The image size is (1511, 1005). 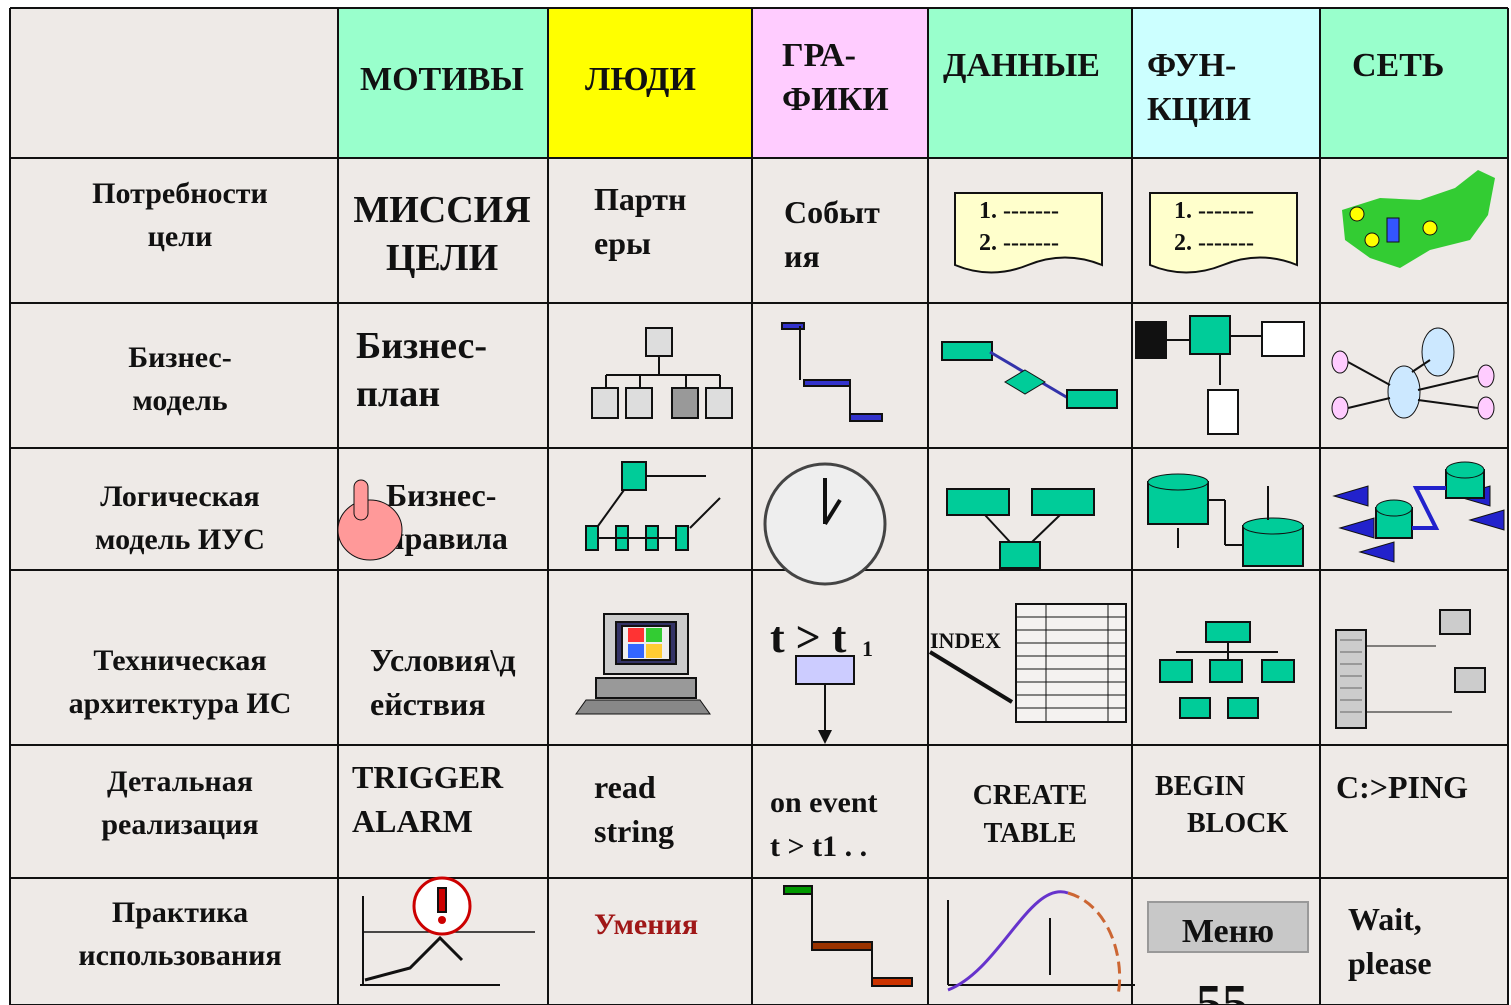 What do you see at coordinates (1030, 795) in the screenshot?
I see `cell-text: CREATE` at bounding box center [1030, 795].